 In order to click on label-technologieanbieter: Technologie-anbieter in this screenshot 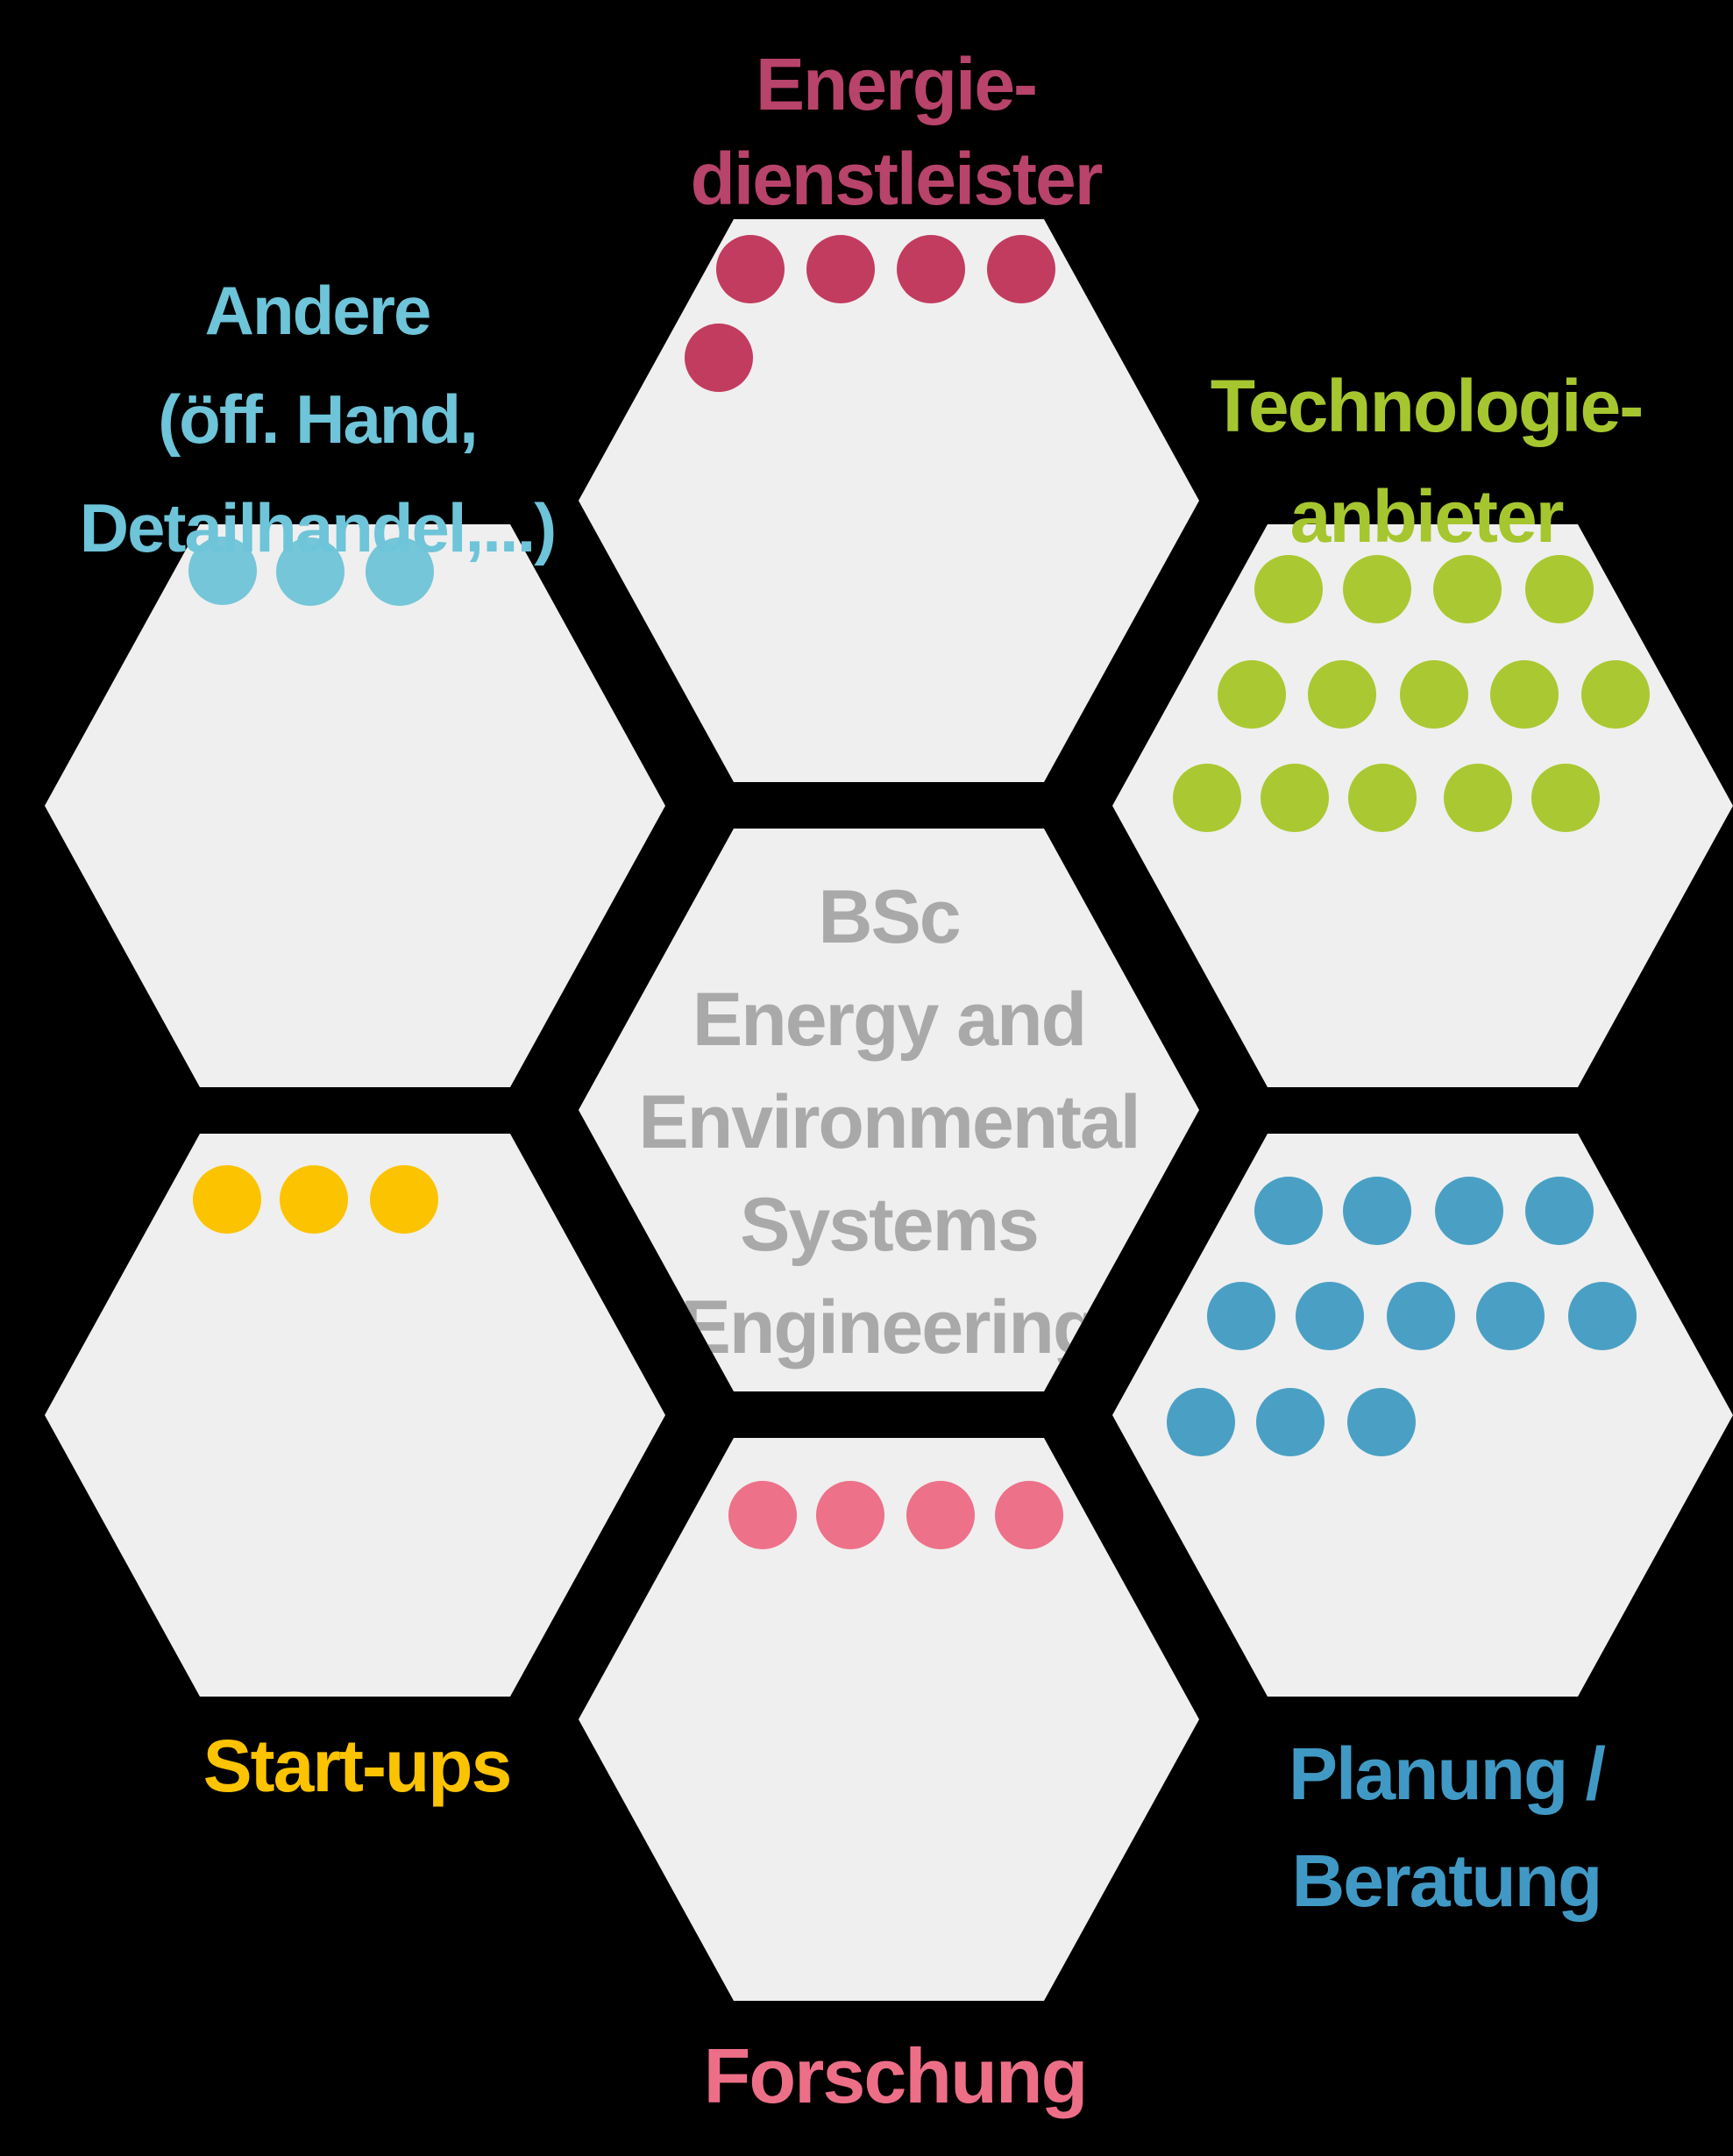, I will do `click(1427, 461)`.